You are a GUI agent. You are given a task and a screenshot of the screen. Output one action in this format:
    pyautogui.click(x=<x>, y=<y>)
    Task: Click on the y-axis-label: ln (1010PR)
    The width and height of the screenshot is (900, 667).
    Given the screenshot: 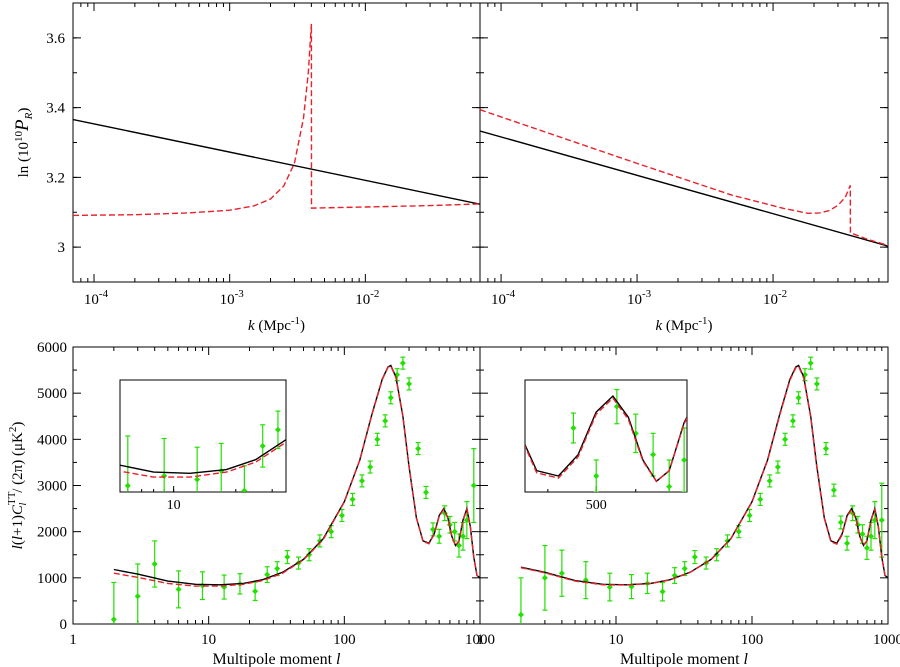 What is the action you would take?
    pyautogui.click(x=23, y=143)
    